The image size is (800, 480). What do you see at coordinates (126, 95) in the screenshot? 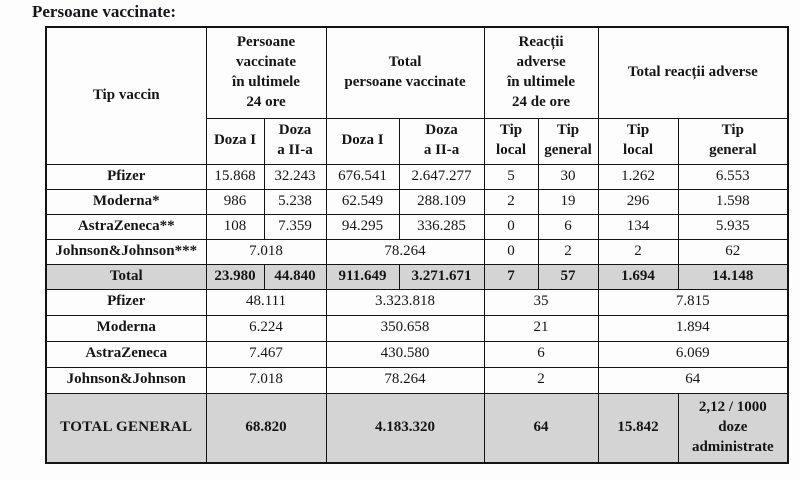
I see `header-tip-vaccin: Tip vaccin` at bounding box center [126, 95].